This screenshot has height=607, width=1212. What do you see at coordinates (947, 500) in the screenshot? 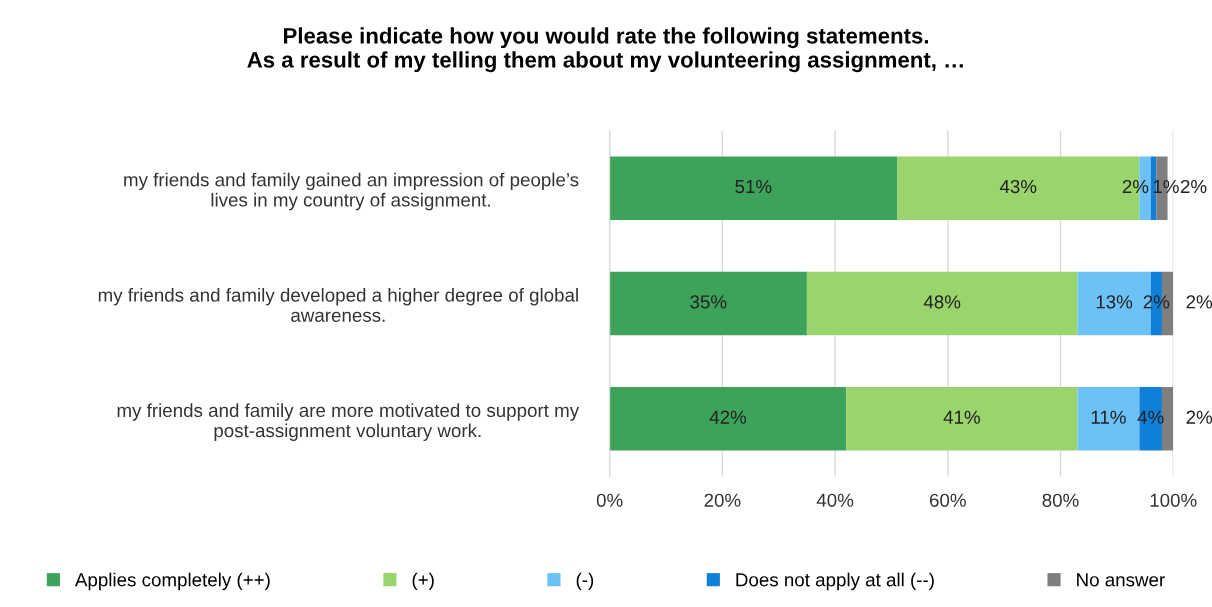
I see `x-tick-label: 60%` at bounding box center [947, 500].